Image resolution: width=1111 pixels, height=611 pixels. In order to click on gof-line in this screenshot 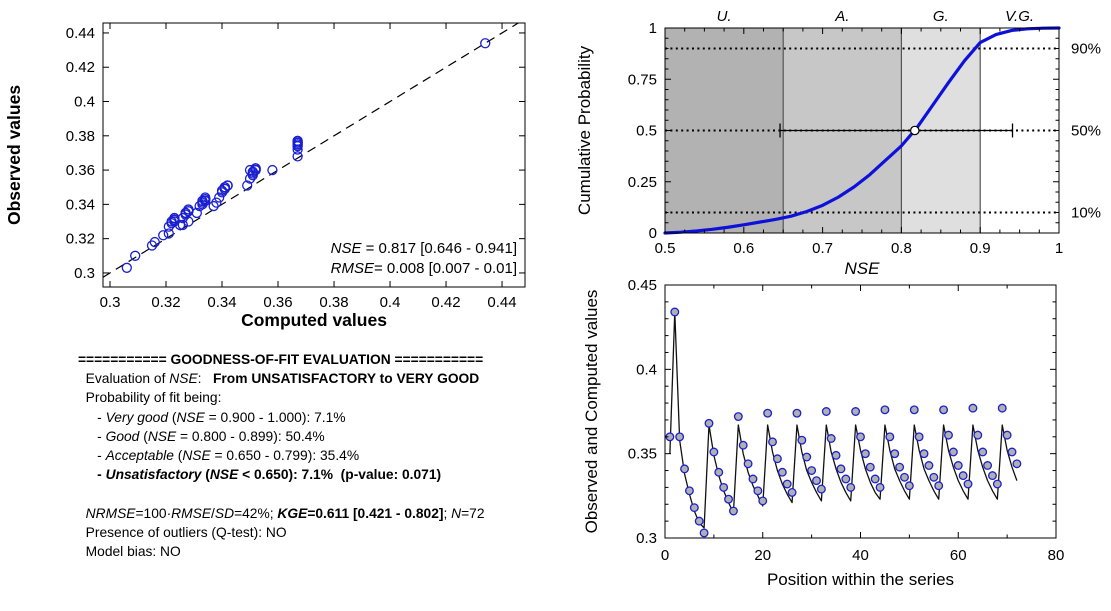, I will do `click(281, 493)`.